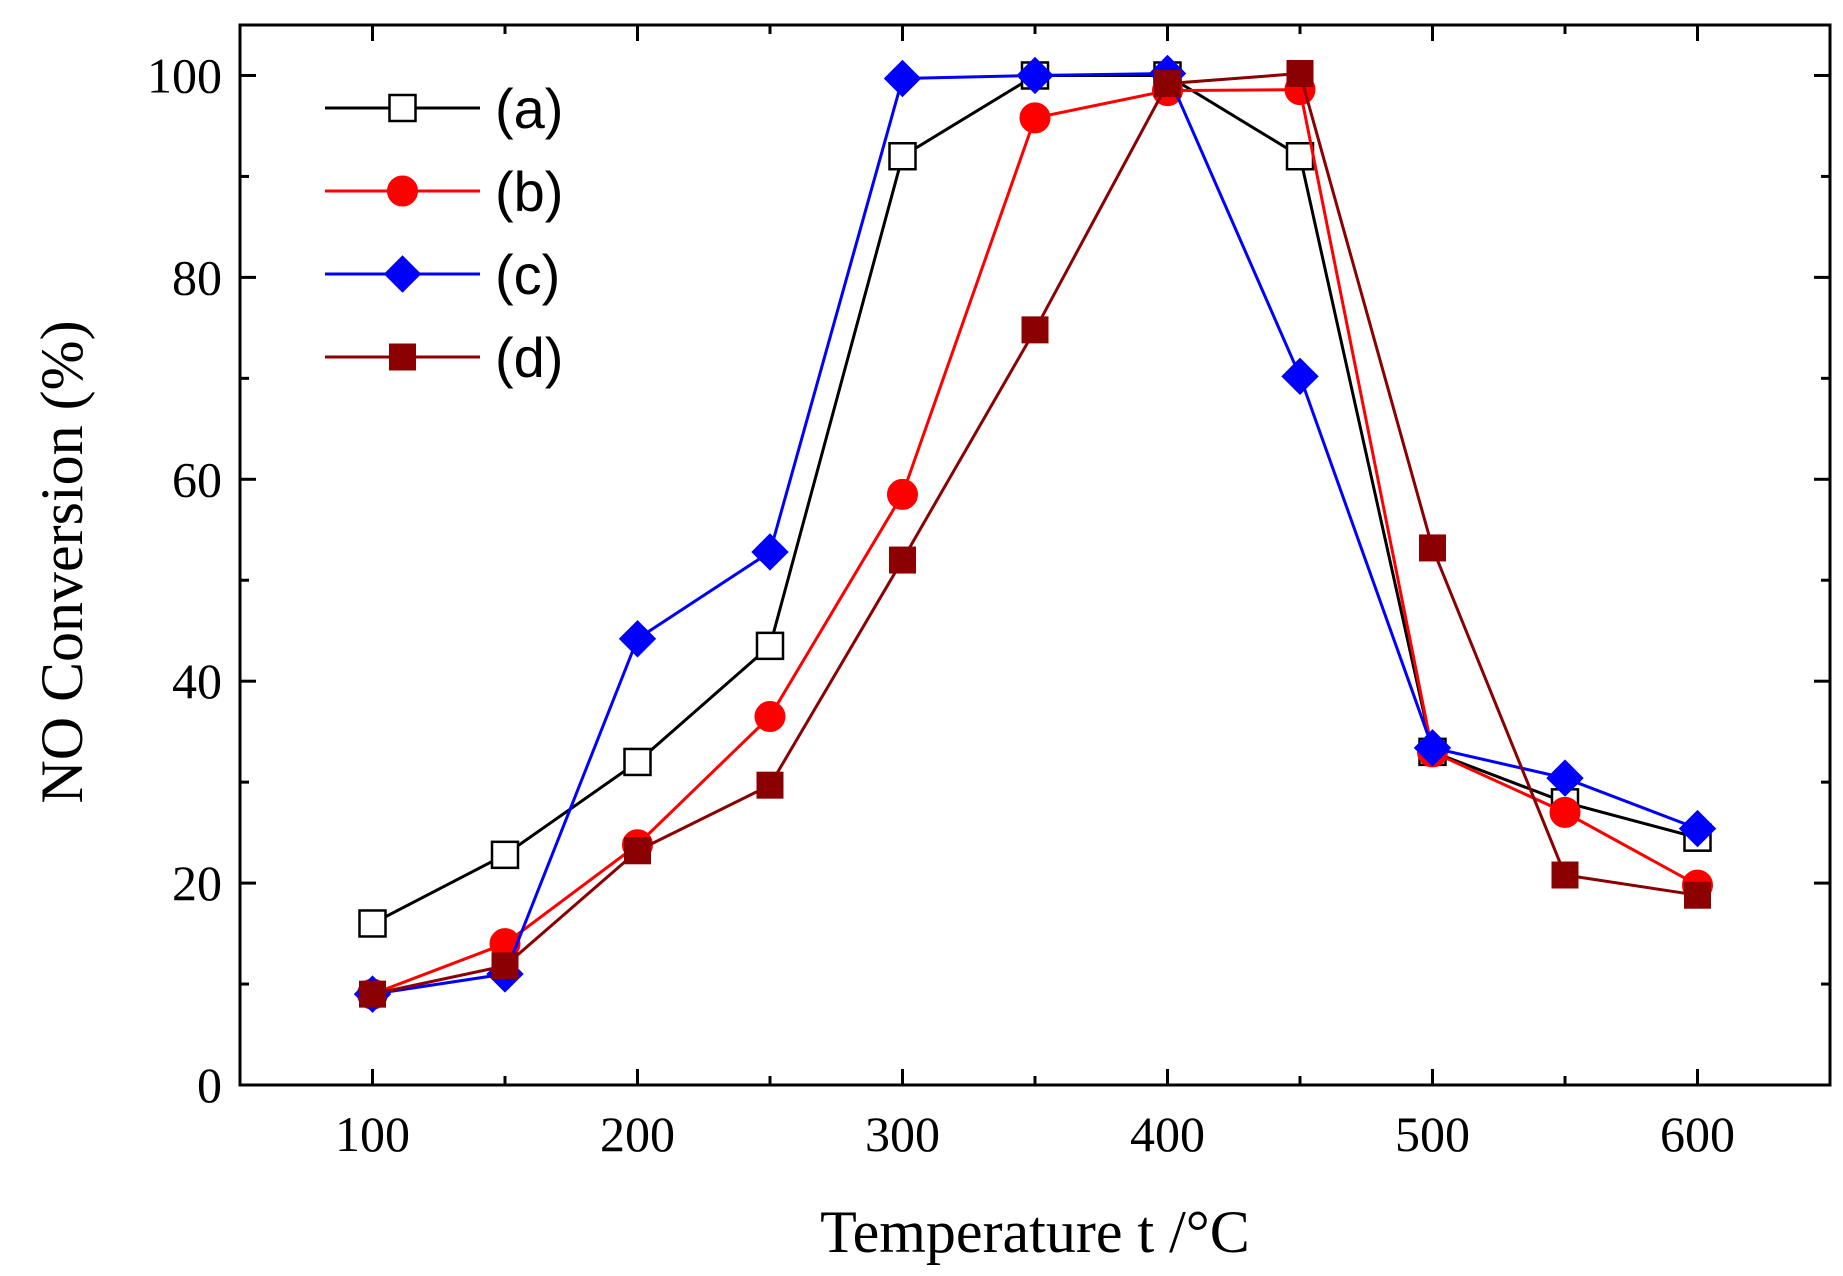 The image size is (1843, 1276). Describe the element at coordinates (444, 233) in the screenshot. I see `legend: (a) (b) (c) (d)` at that location.